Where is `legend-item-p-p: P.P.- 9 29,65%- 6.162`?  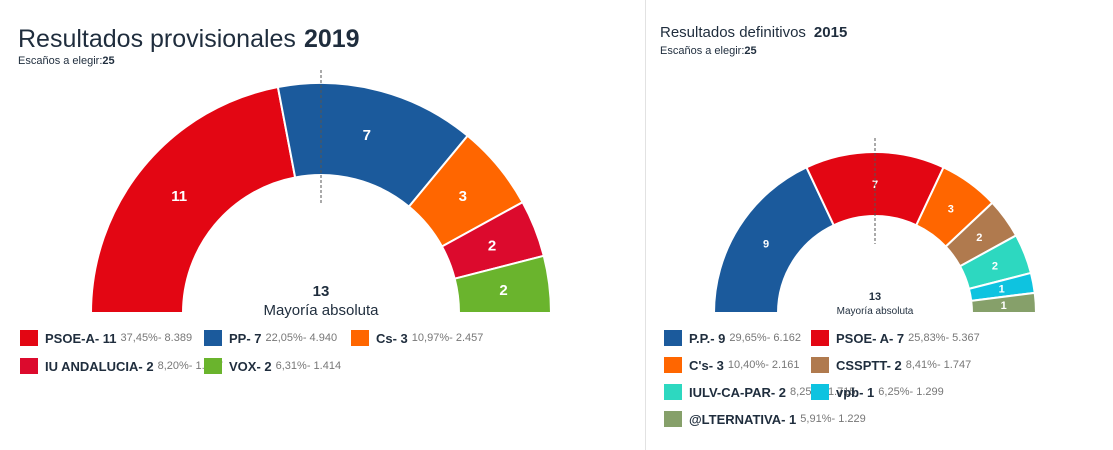 legend-item-p-p: P.P.- 9 29,65%- 6.162 is located at coordinates (732, 338).